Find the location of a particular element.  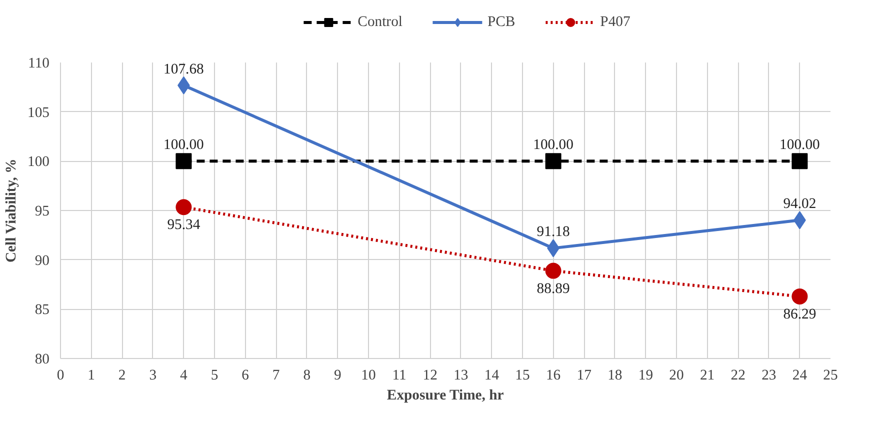

y-tick-label: 85 is located at coordinates (42, 310).